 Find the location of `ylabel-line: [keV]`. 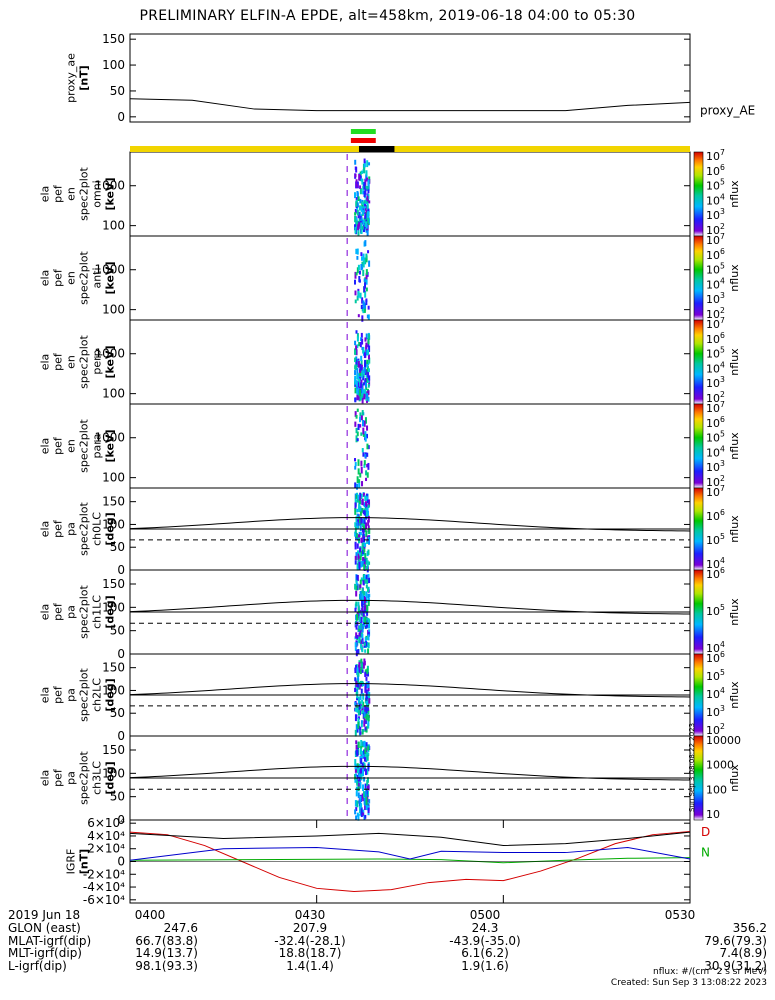

ylabel-line: [keV] is located at coordinates (110, 277).